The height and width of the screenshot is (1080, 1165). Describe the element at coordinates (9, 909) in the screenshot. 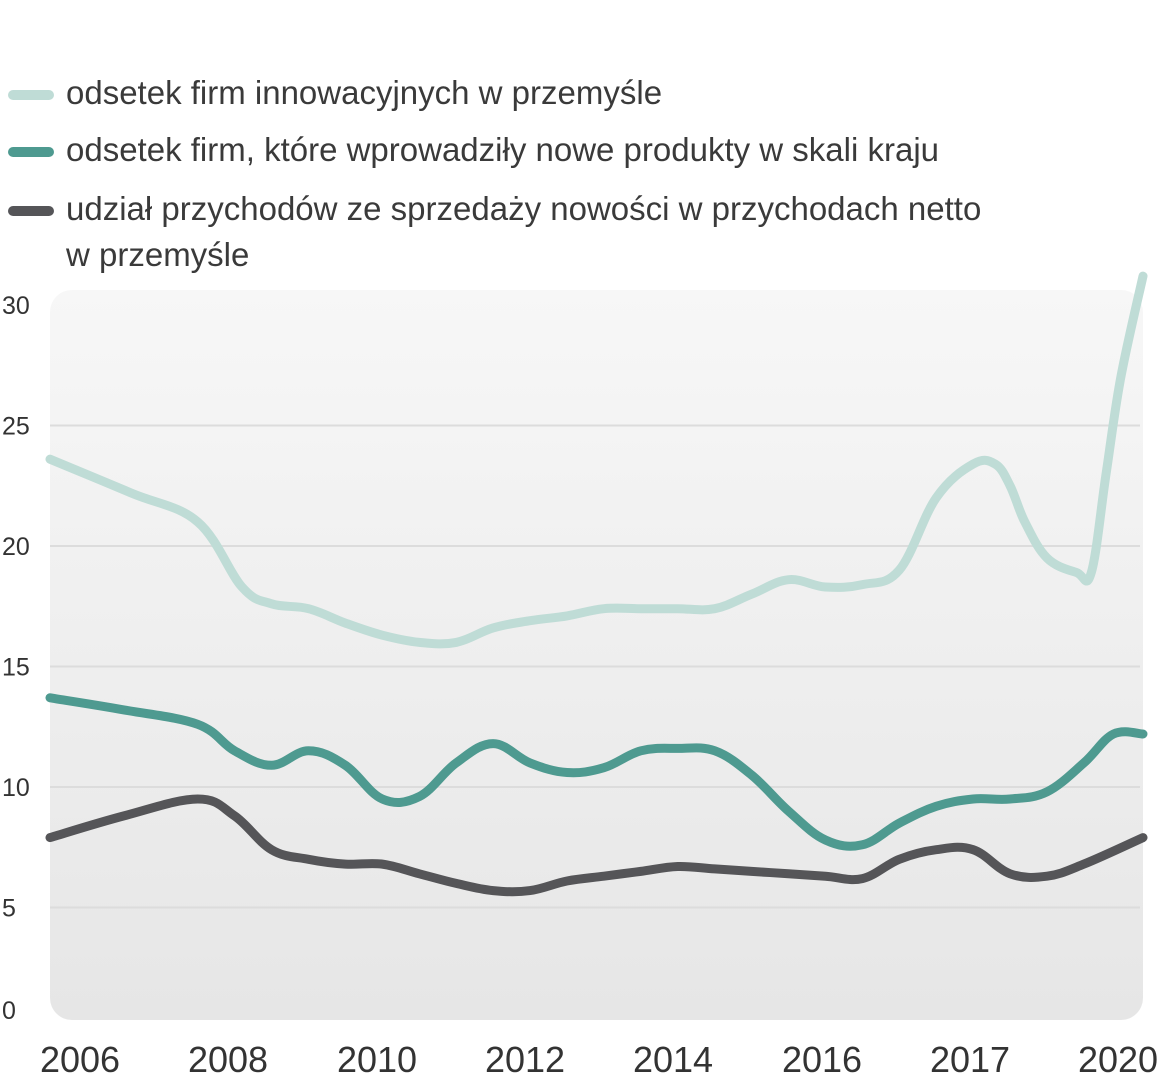

I see `y-tick-label: 5` at that location.